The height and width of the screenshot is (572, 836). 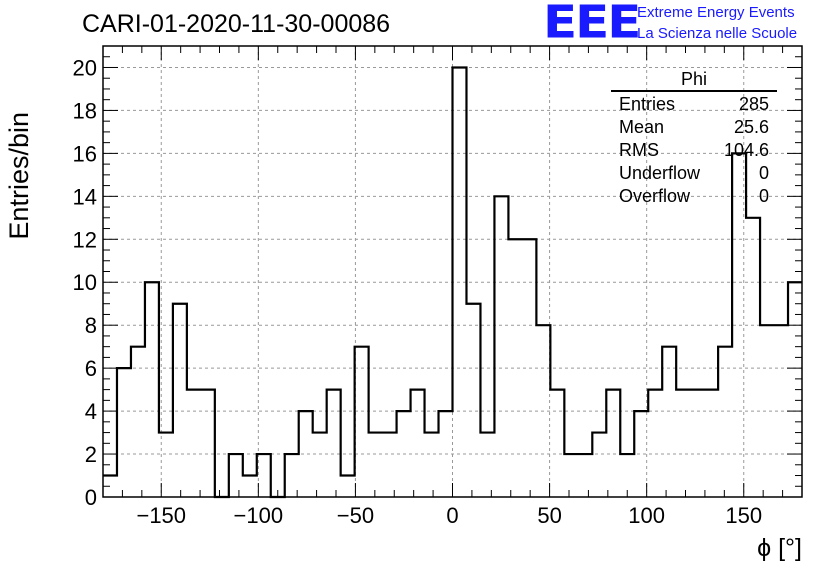 I want to click on y-tick-label: 12, so click(x=85, y=239).